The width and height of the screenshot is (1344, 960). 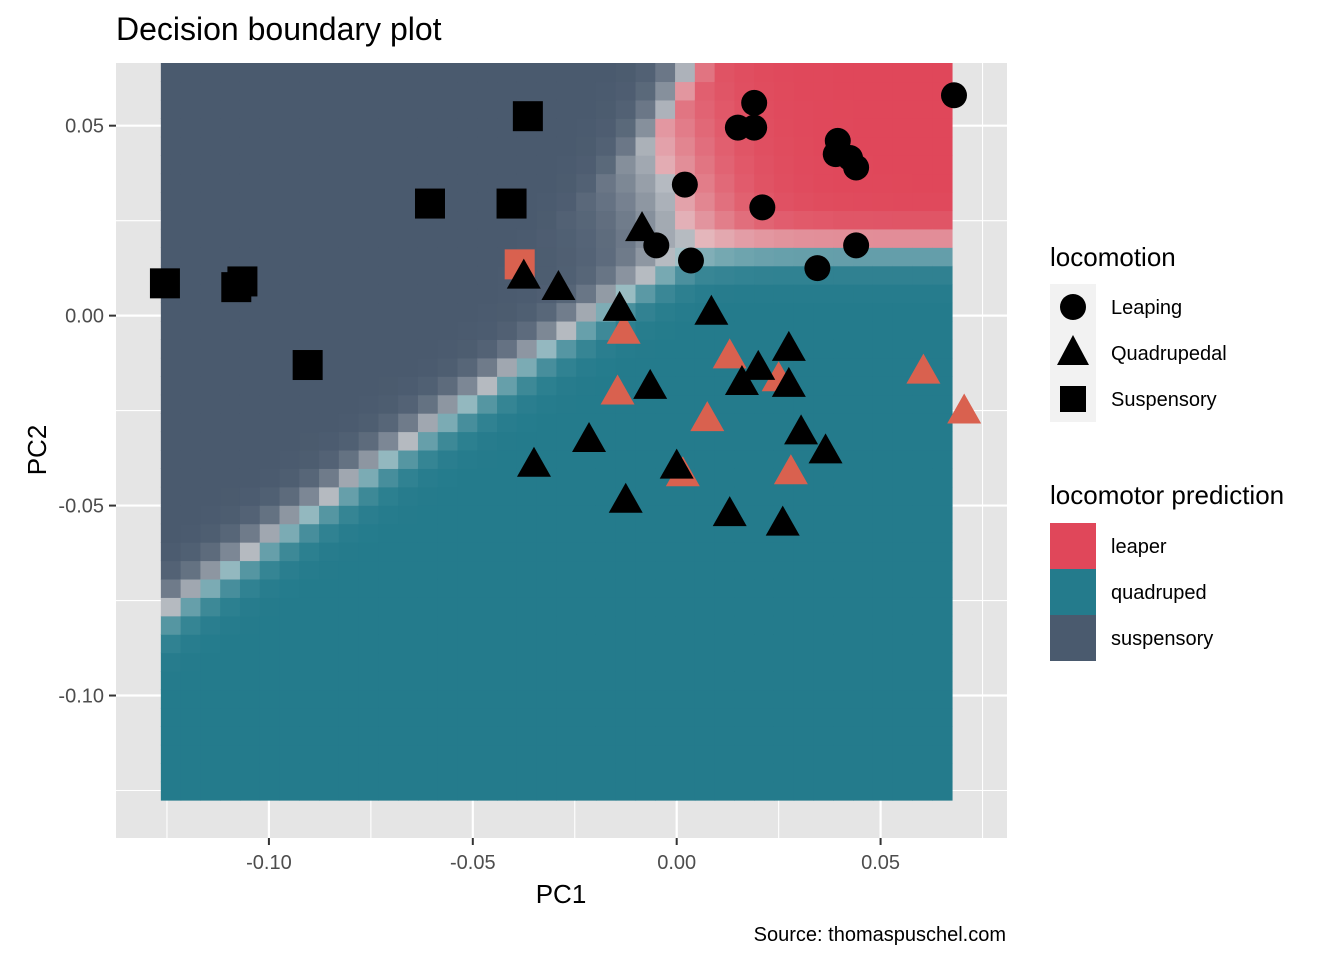 What do you see at coordinates (953, 95) in the screenshot?
I see `point-circle` at bounding box center [953, 95].